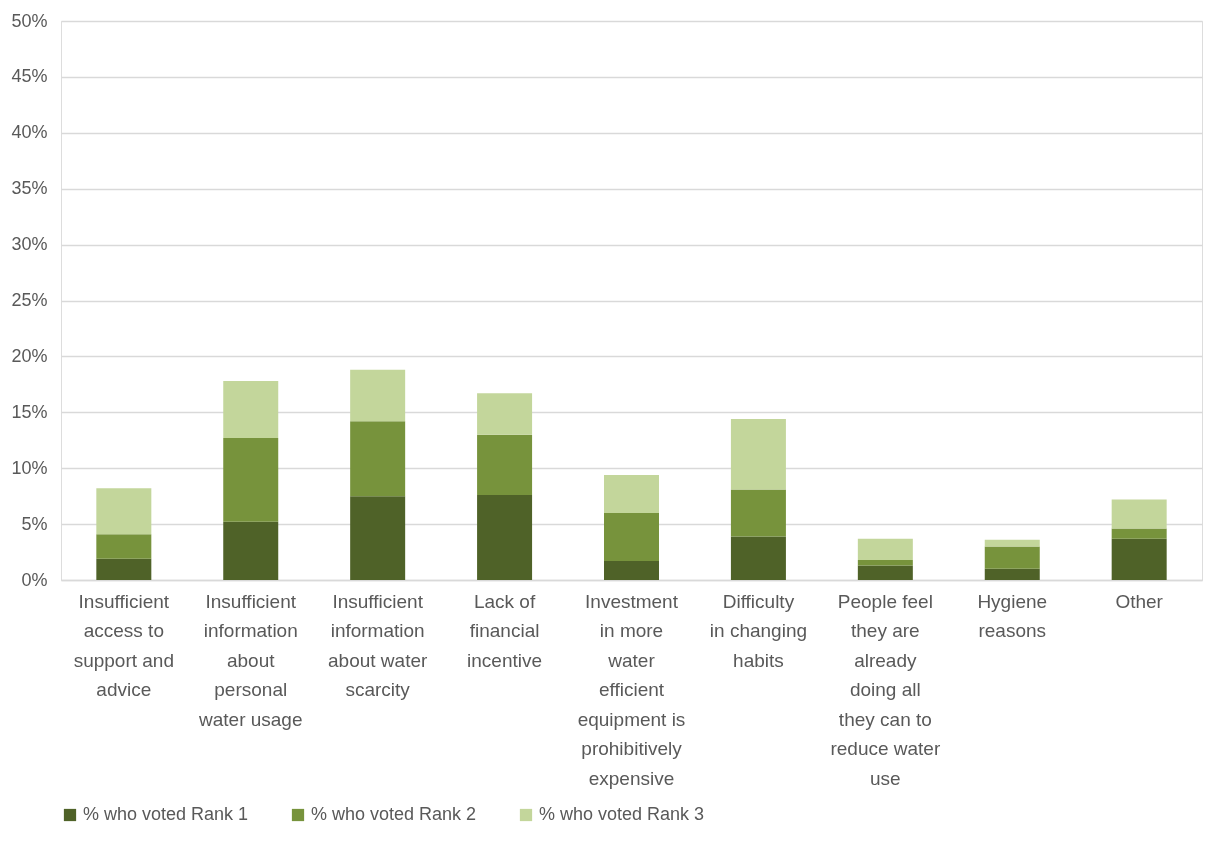 The height and width of the screenshot is (852, 1232). I want to click on y-tick-label: 35%, so click(29, 188).